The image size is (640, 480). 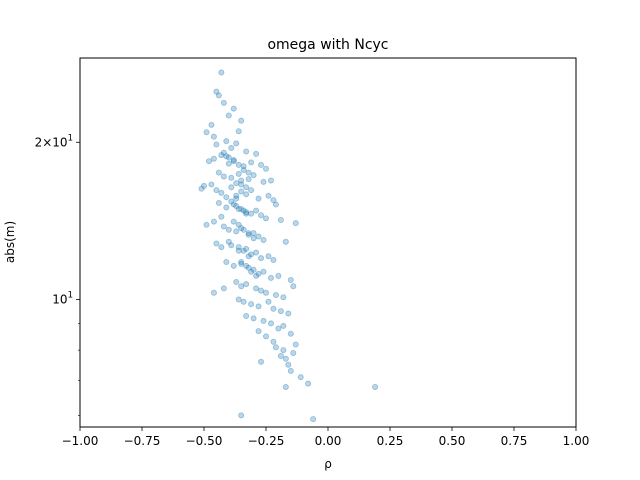 I want to click on x-tick-label: 0.00, so click(x=328, y=441).